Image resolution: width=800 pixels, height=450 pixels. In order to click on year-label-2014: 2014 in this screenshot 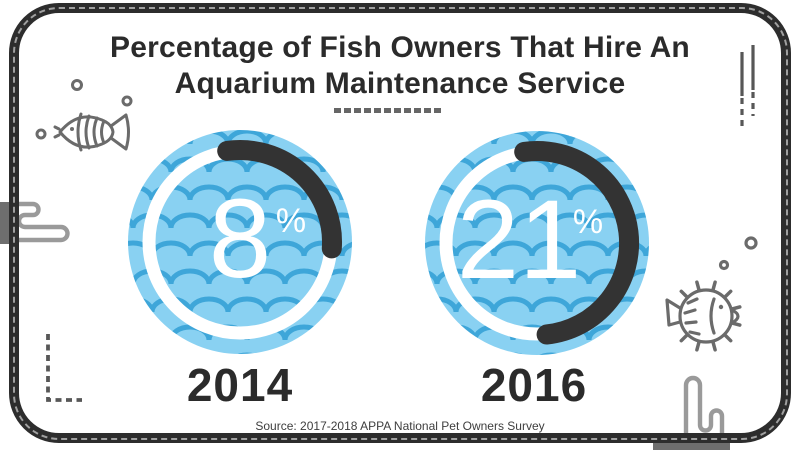, I will do `click(240, 385)`.